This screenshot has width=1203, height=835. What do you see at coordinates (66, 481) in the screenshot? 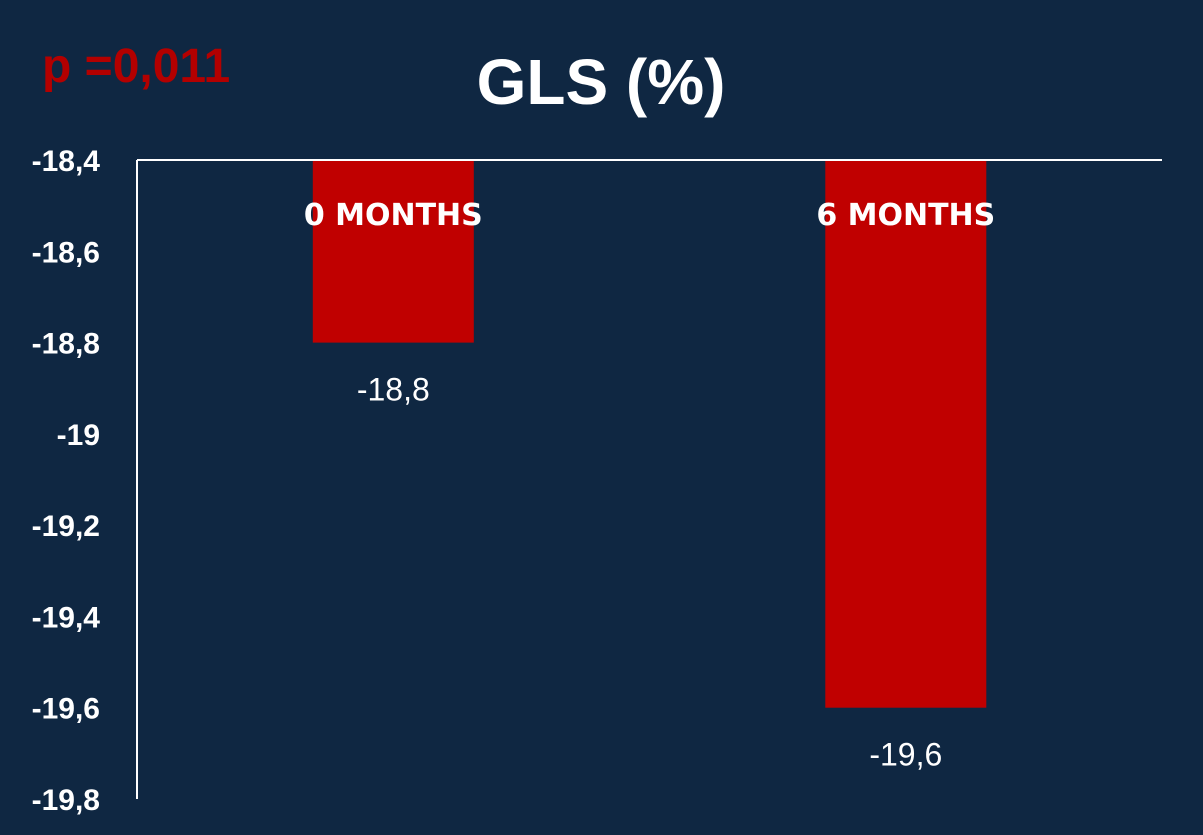
I see `y-tick-labels: -18,4 -18,6 -18,8 -19 -19,2 -19,4 -19,6 -19,8` at bounding box center [66, 481].